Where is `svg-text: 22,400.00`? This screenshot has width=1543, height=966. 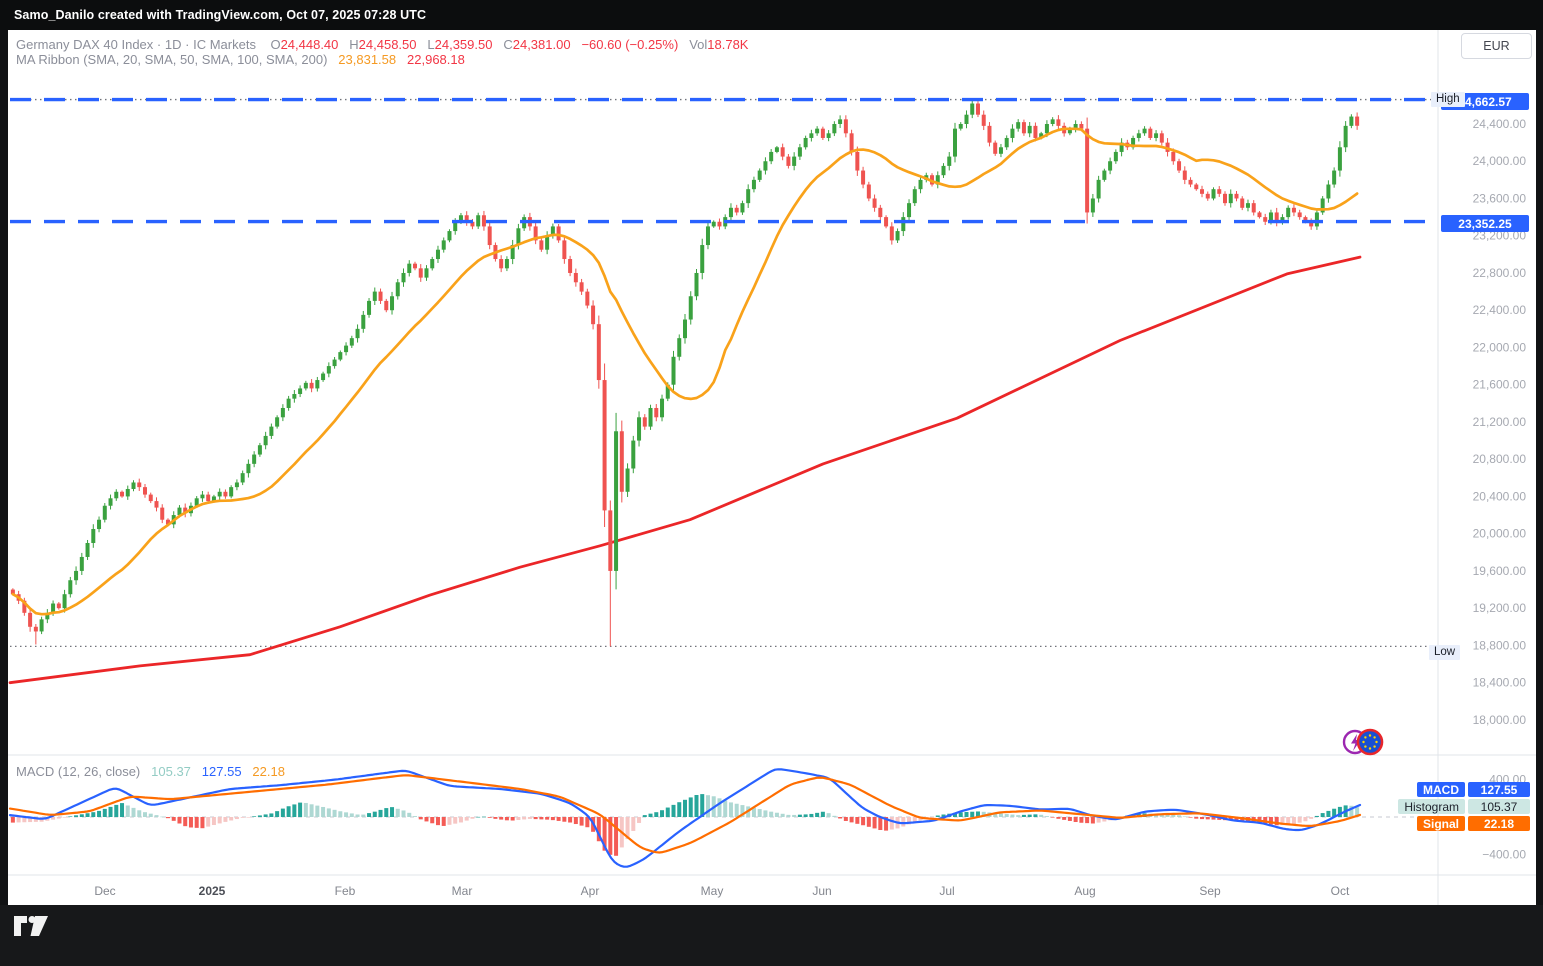 svg-text: 22,400.00 is located at coordinates (1500, 310).